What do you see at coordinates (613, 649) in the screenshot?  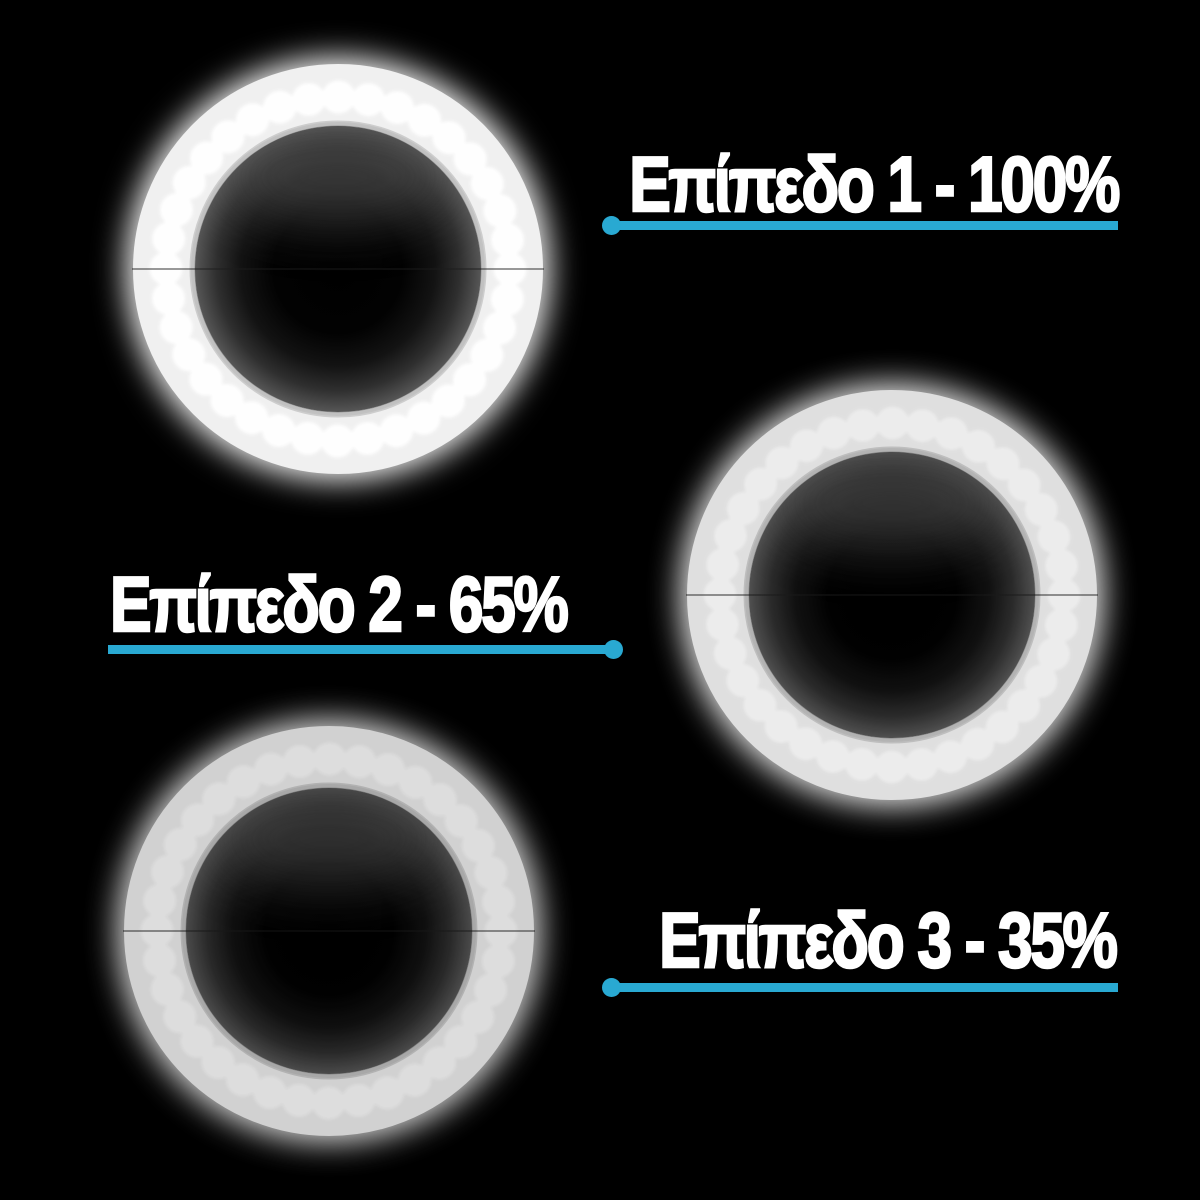 I see `level-2-leader-dot-icon` at bounding box center [613, 649].